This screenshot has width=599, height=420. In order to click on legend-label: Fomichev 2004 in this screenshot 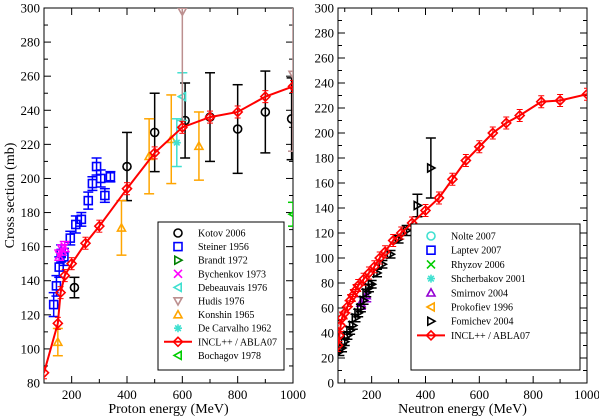, I will do `click(482, 322)`.